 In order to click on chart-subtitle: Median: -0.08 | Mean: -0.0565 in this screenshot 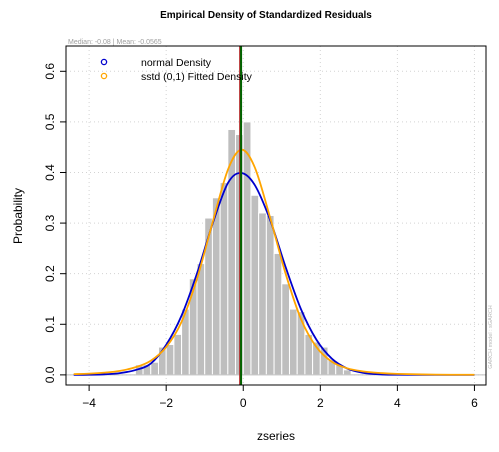, I will do `click(115, 42)`.